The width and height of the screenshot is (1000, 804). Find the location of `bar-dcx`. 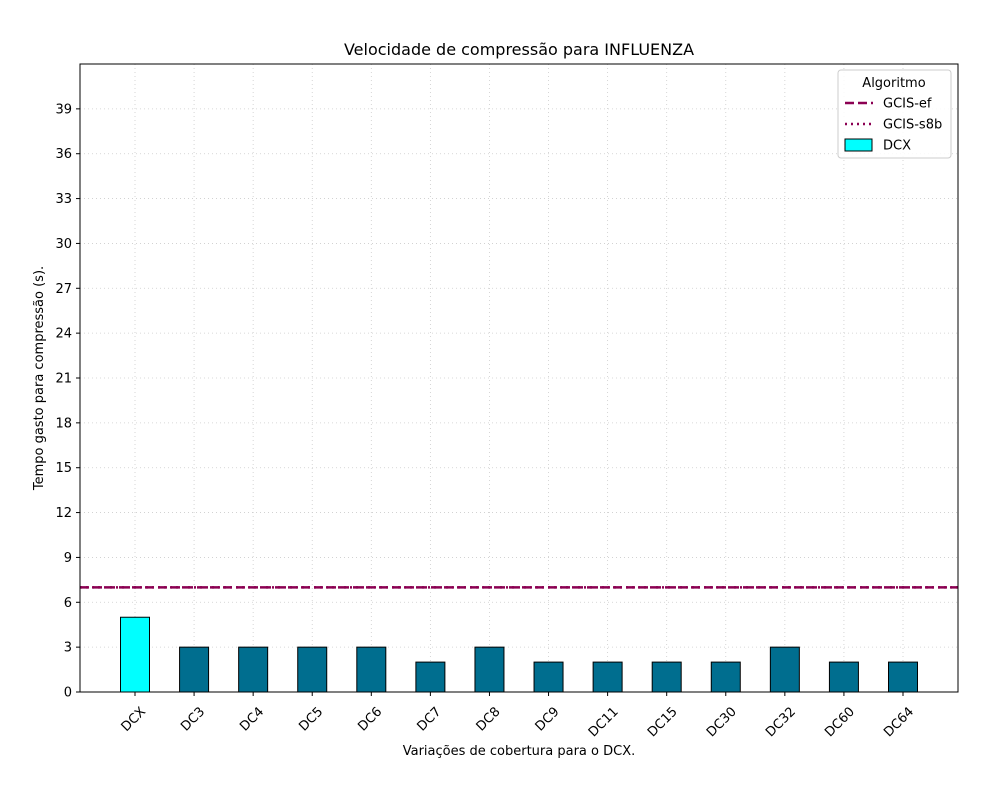

bar-dcx is located at coordinates (135, 654).